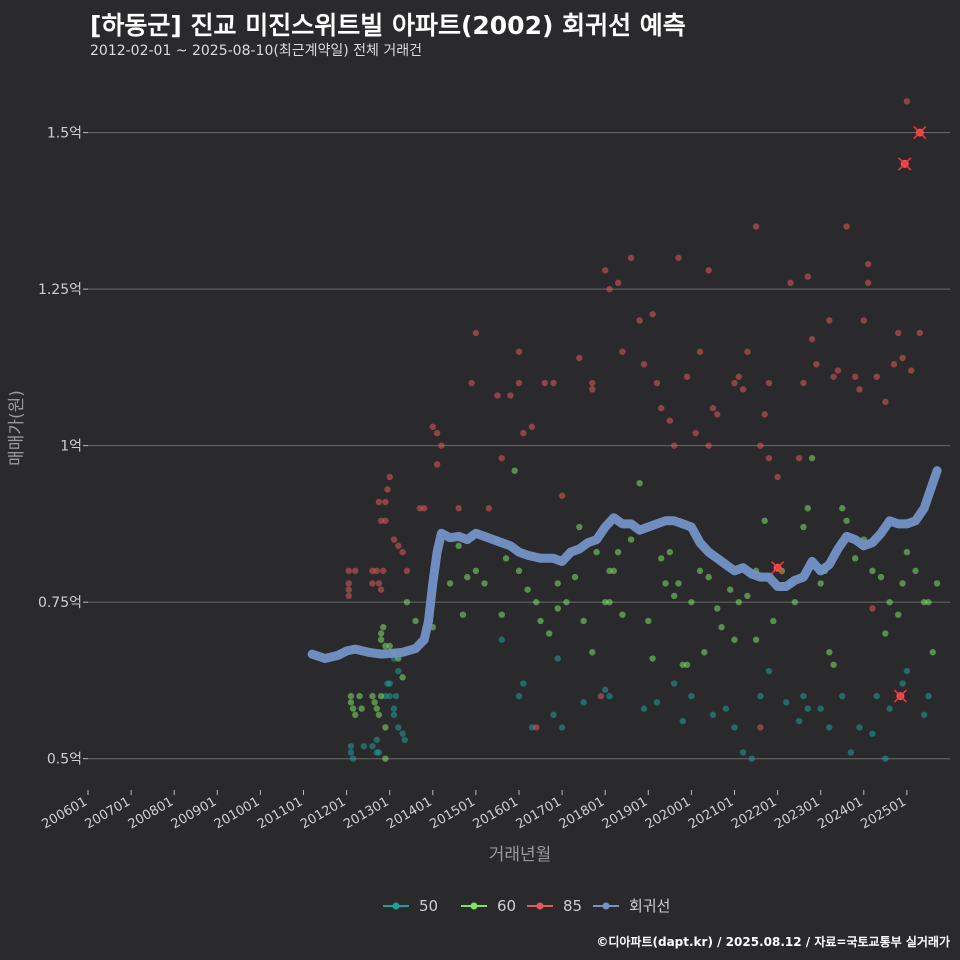  I want to click on x-tick-label-0: 200601, so click(65, 813).